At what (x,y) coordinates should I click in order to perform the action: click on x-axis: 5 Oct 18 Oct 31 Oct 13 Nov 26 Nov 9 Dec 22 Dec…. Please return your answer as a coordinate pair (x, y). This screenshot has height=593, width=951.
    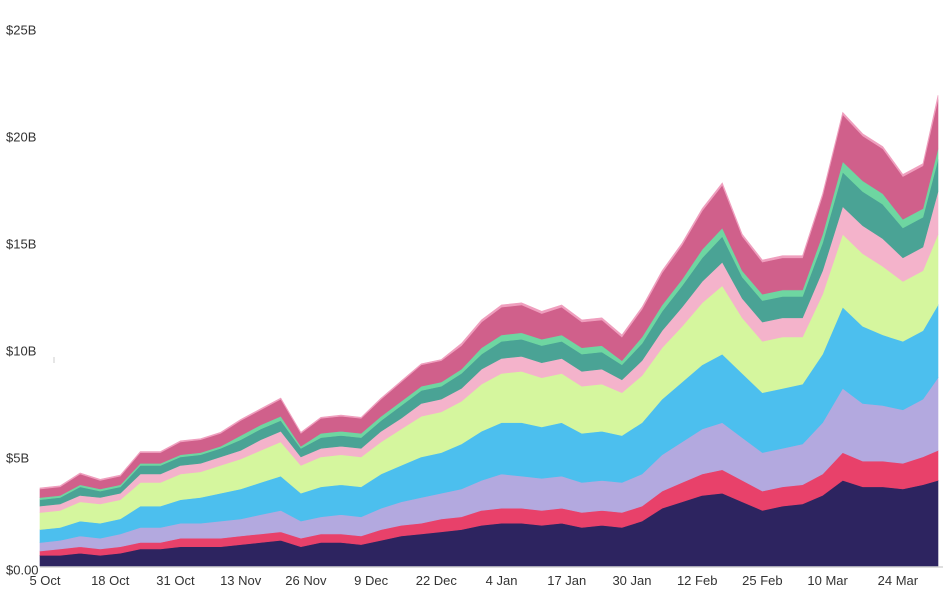
    Looking at the image, I should click on (473, 580).